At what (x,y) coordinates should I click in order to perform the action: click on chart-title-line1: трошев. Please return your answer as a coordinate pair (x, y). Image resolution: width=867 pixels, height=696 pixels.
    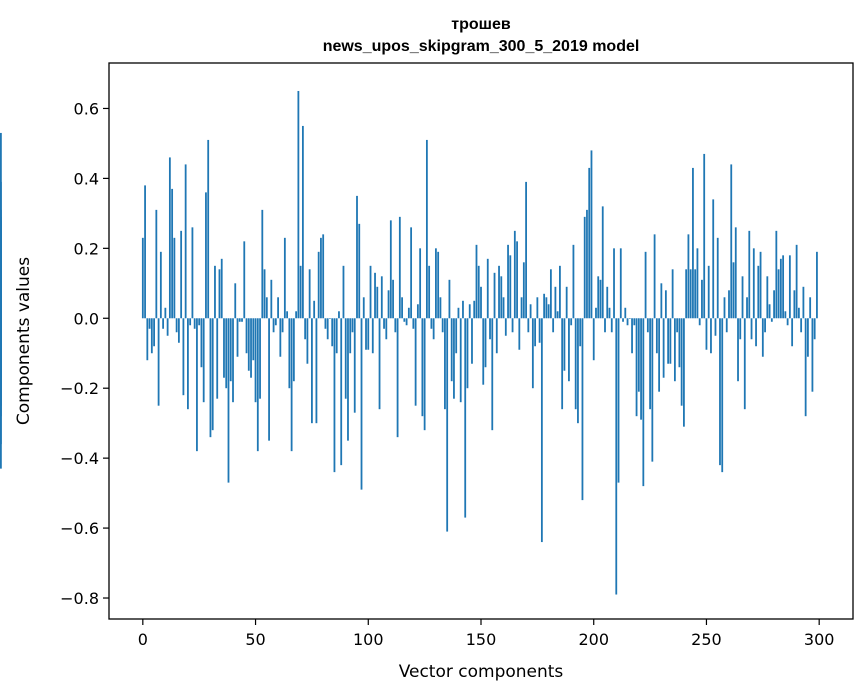
    Looking at the image, I should click on (481, 24).